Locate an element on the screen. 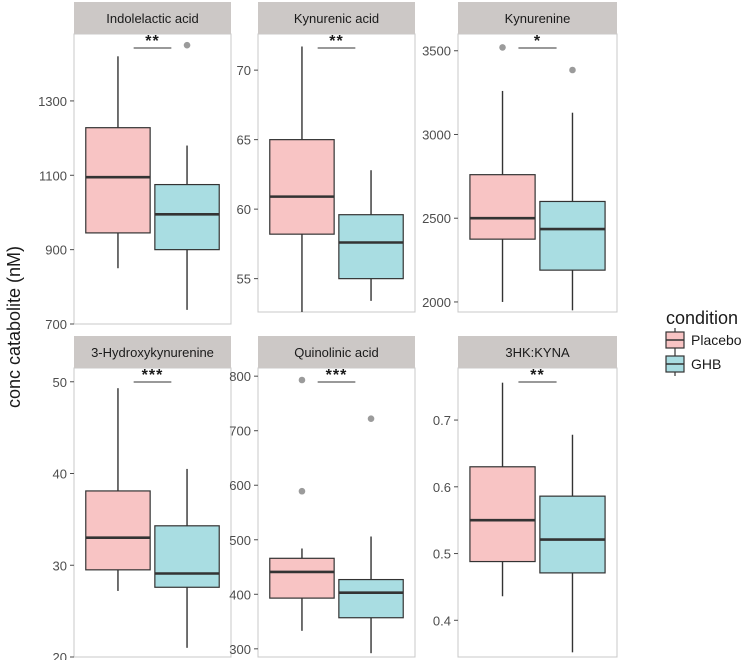 This screenshot has height=660, width=752. y-tick-label: 2000 is located at coordinates (436, 302).